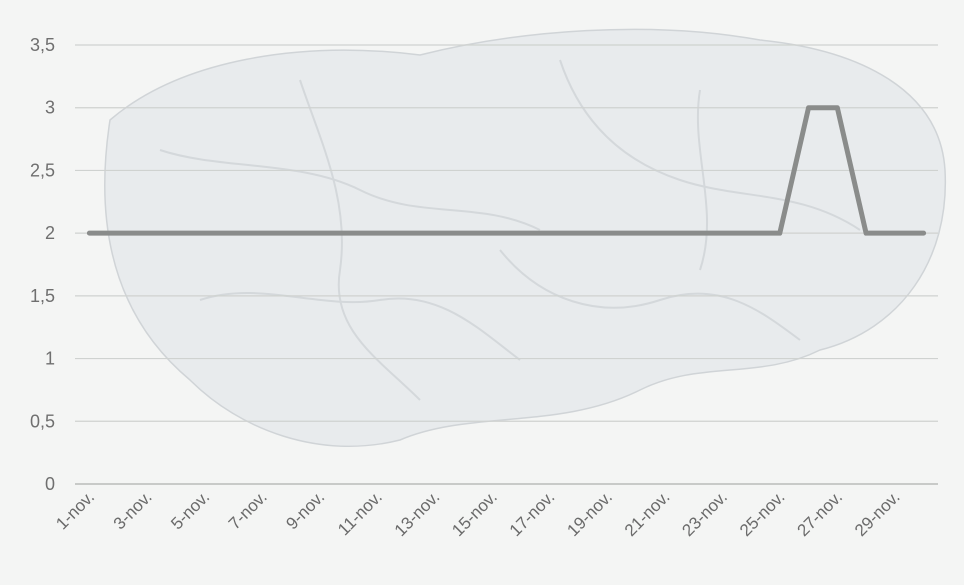  I want to click on x-tick-label: 27-nov., so click(819, 513).